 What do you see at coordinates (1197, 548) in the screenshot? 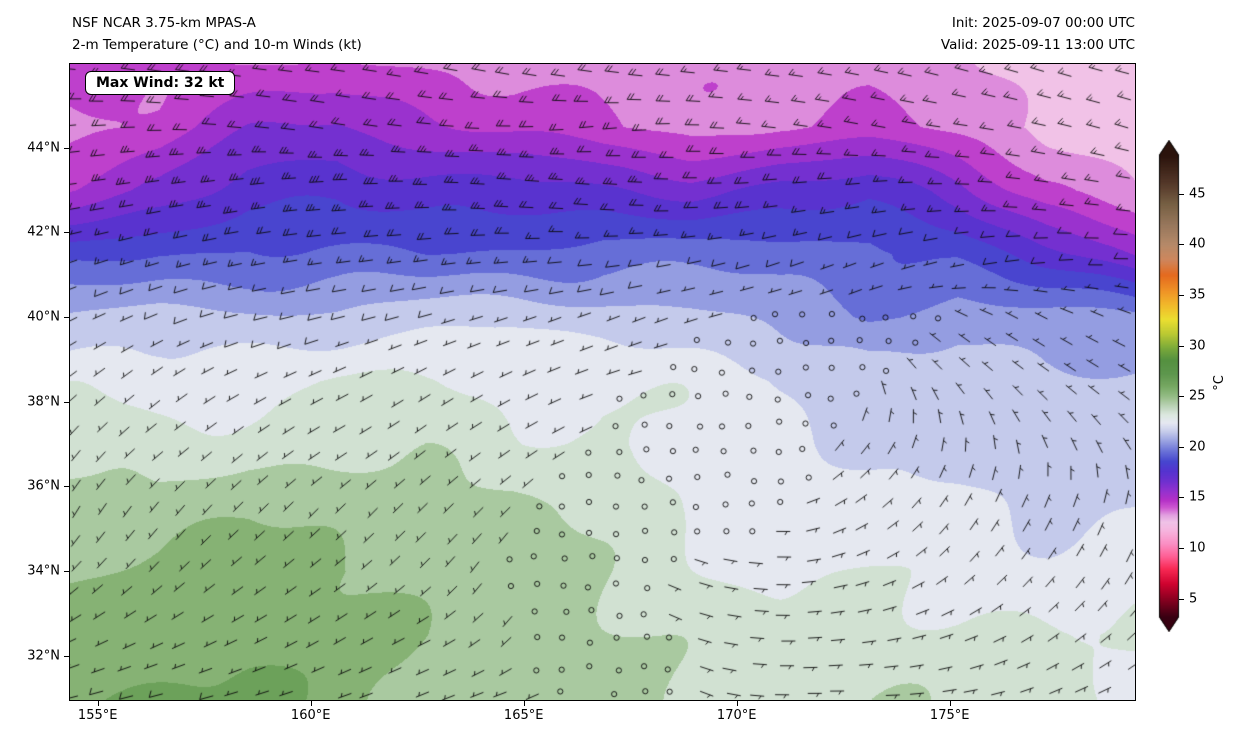
I see `colorbar-tick-label: 10` at bounding box center [1197, 548].